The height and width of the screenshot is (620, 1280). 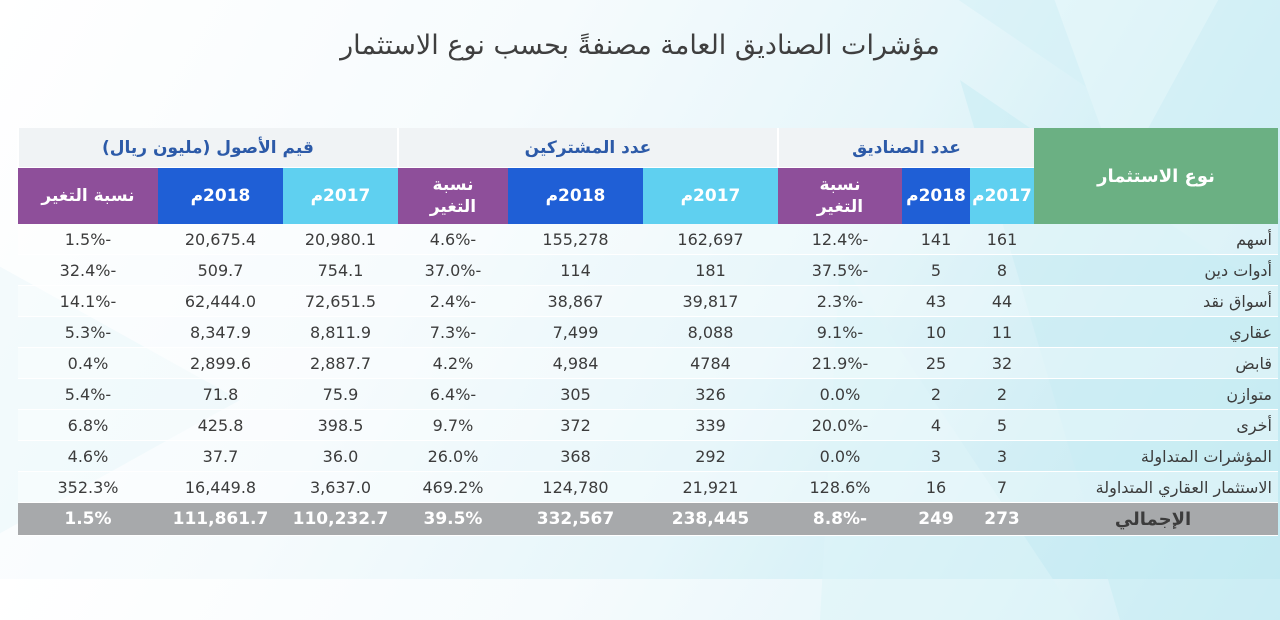 What do you see at coordinates (1002, 363) in the screenshot?
I see `cell-funds-2017: 32` at bounding box center [1002, 363].